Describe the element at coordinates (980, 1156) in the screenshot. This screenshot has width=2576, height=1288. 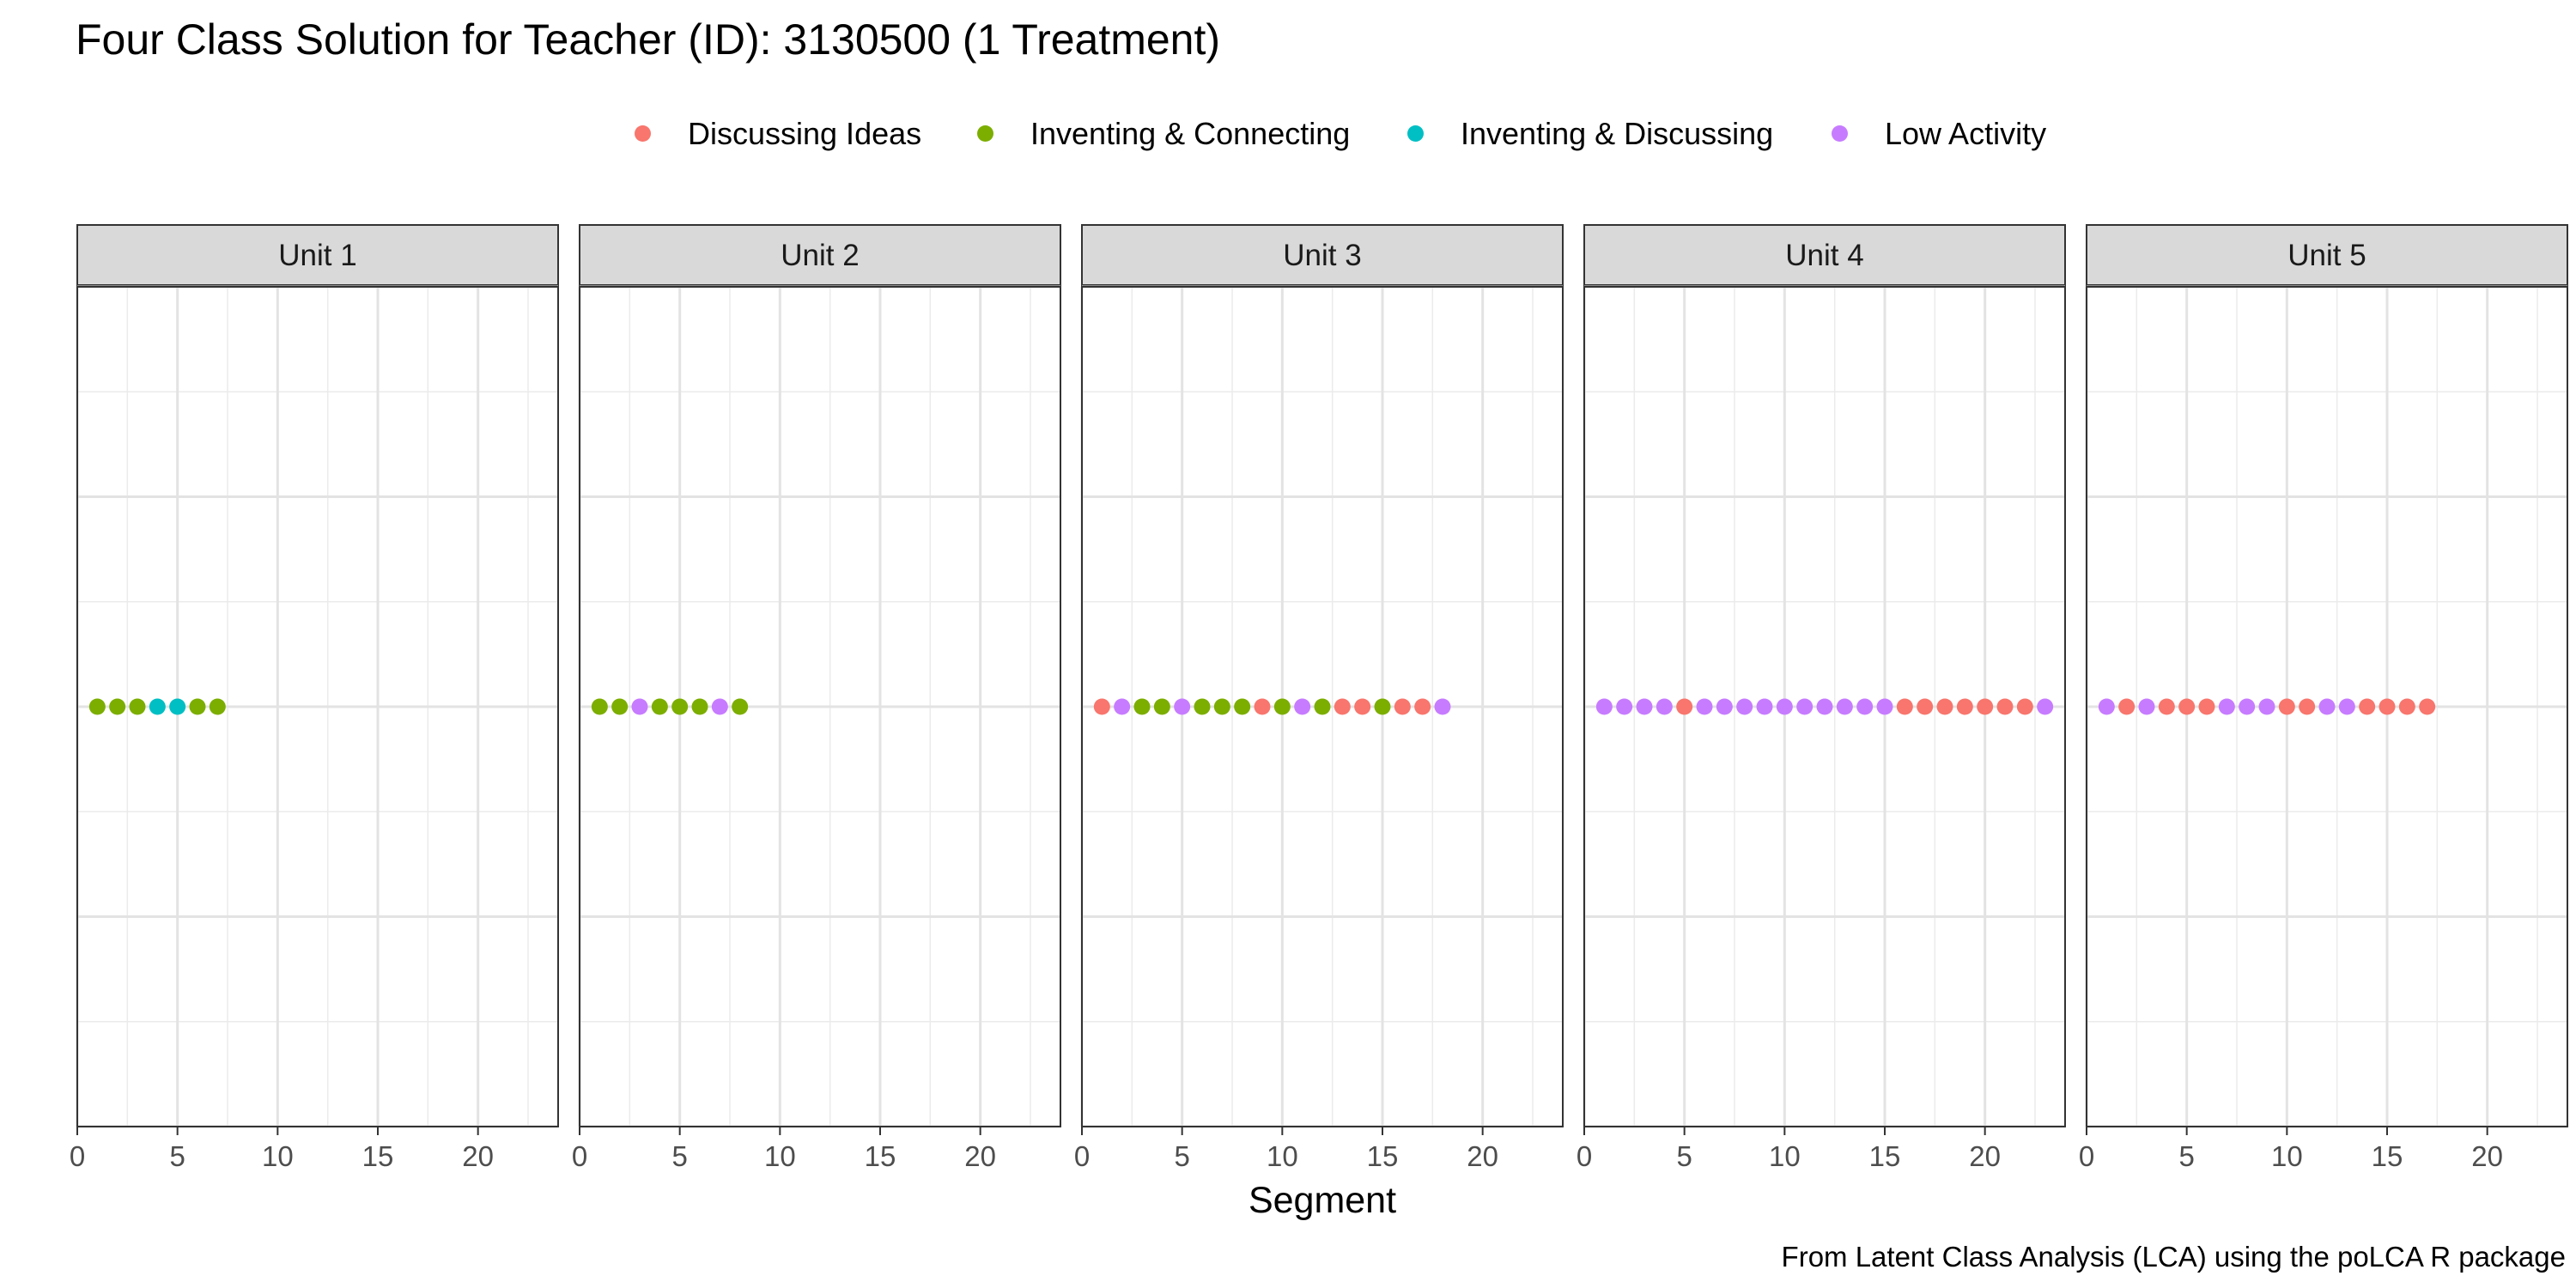
I see `x-tick-label-unit-2-20: 20` at that location.